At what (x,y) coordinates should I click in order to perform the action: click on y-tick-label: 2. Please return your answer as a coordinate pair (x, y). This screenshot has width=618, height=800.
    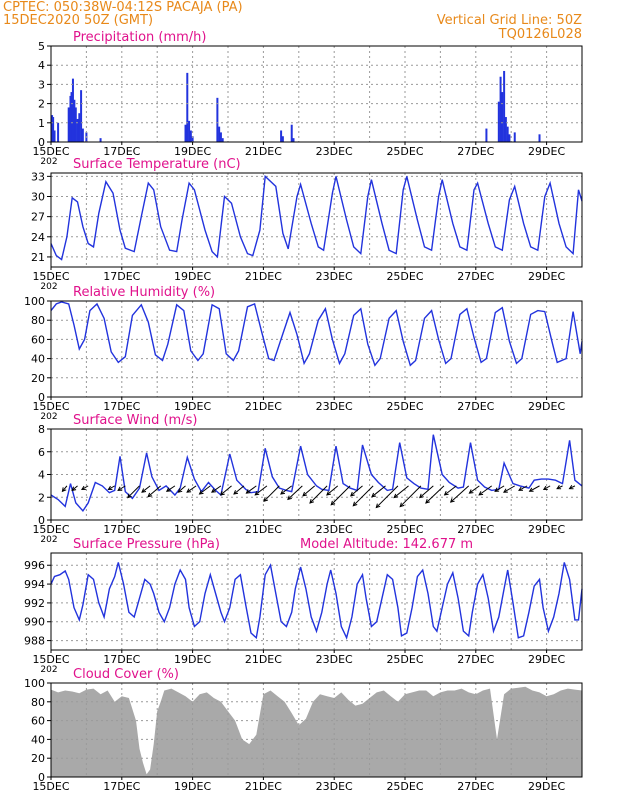
    Looking at the image, I should click on (41, 497).